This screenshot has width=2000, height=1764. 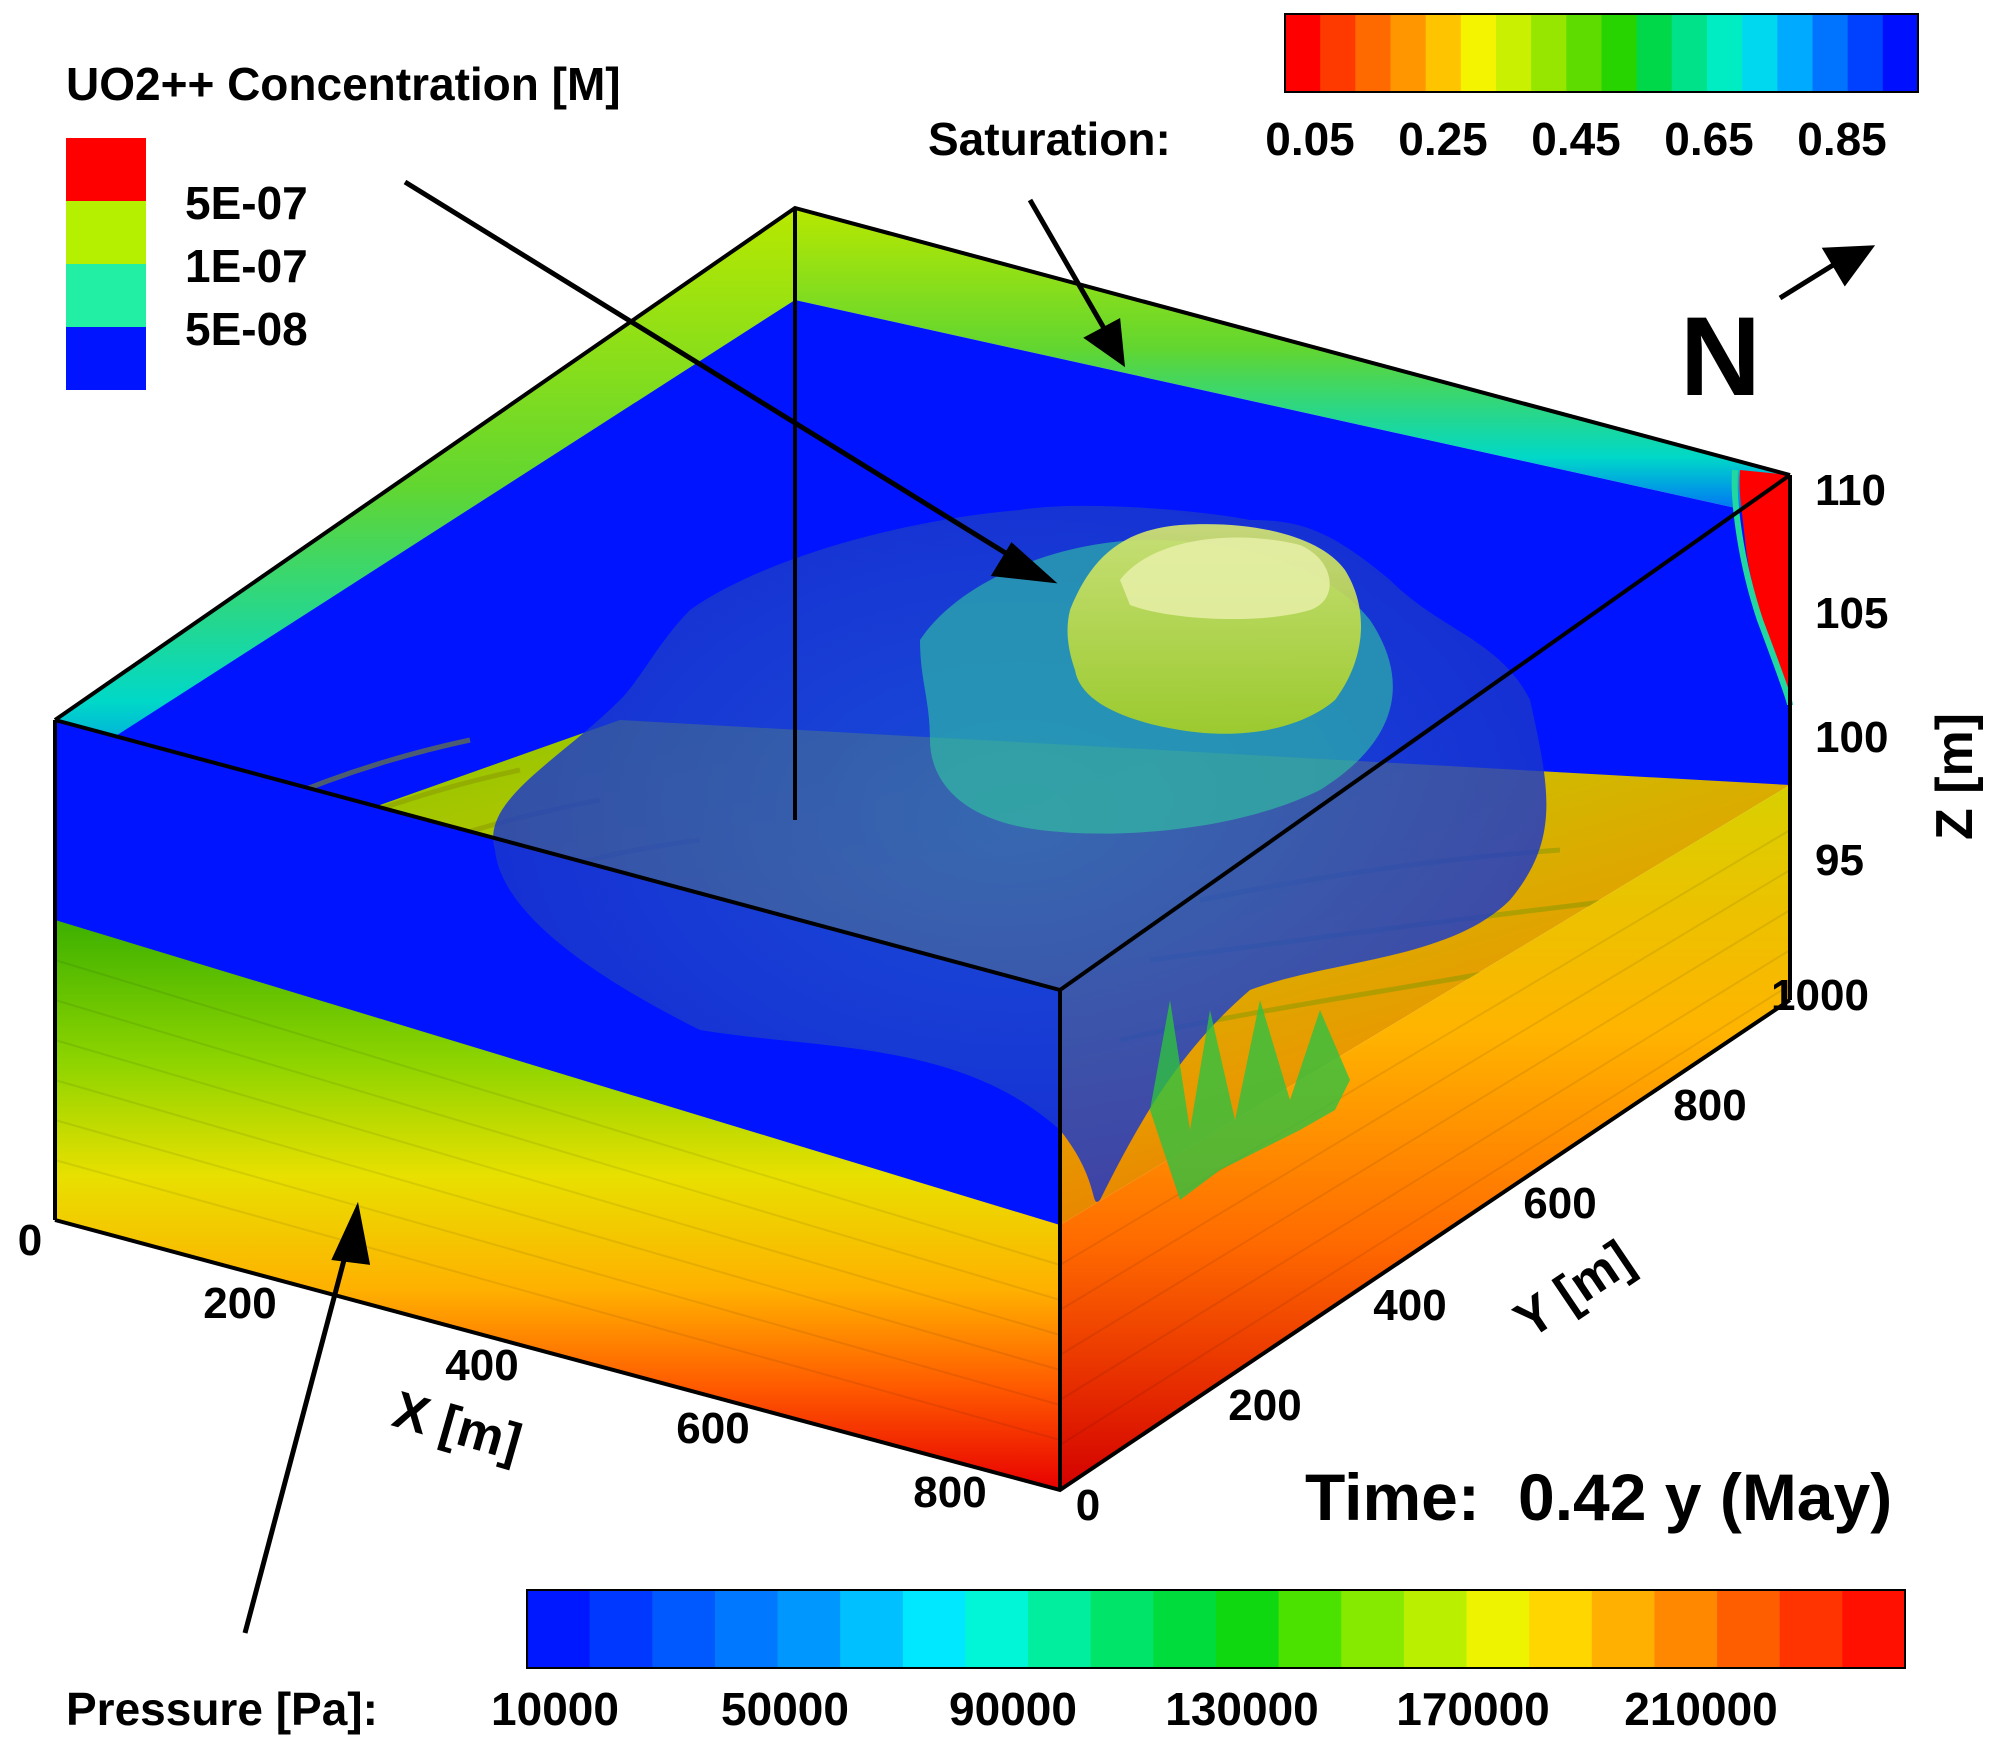 What do you see at coordinates (785, 1709) in the screenshot?
I see `pressure-tick: 50000` at bounding box center [785, 1709].